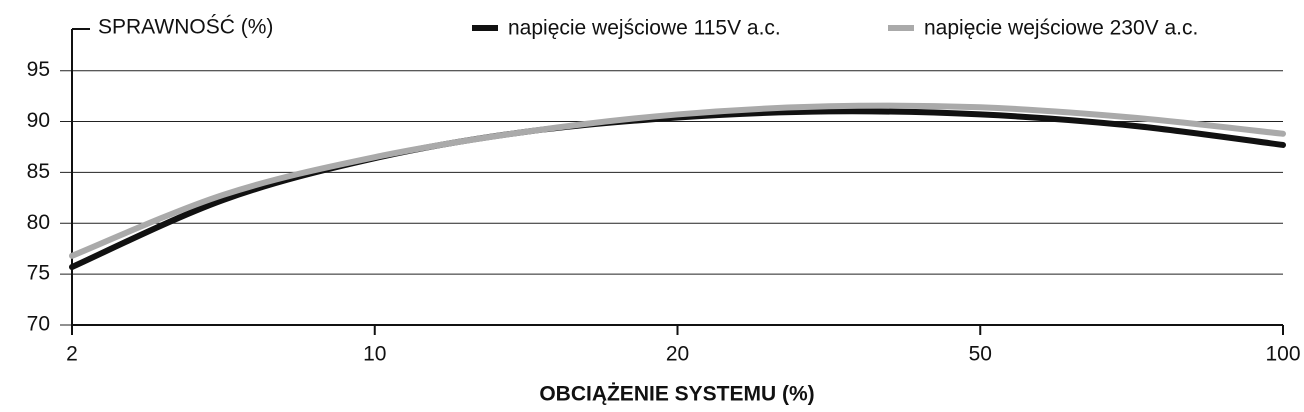 The width and height of the screenshot is (1304, 412). Describe the element at coordinates (644, 28) in the screenshot. I see `legend-label: napięcie wejściowe 115V a.c.` at that location.